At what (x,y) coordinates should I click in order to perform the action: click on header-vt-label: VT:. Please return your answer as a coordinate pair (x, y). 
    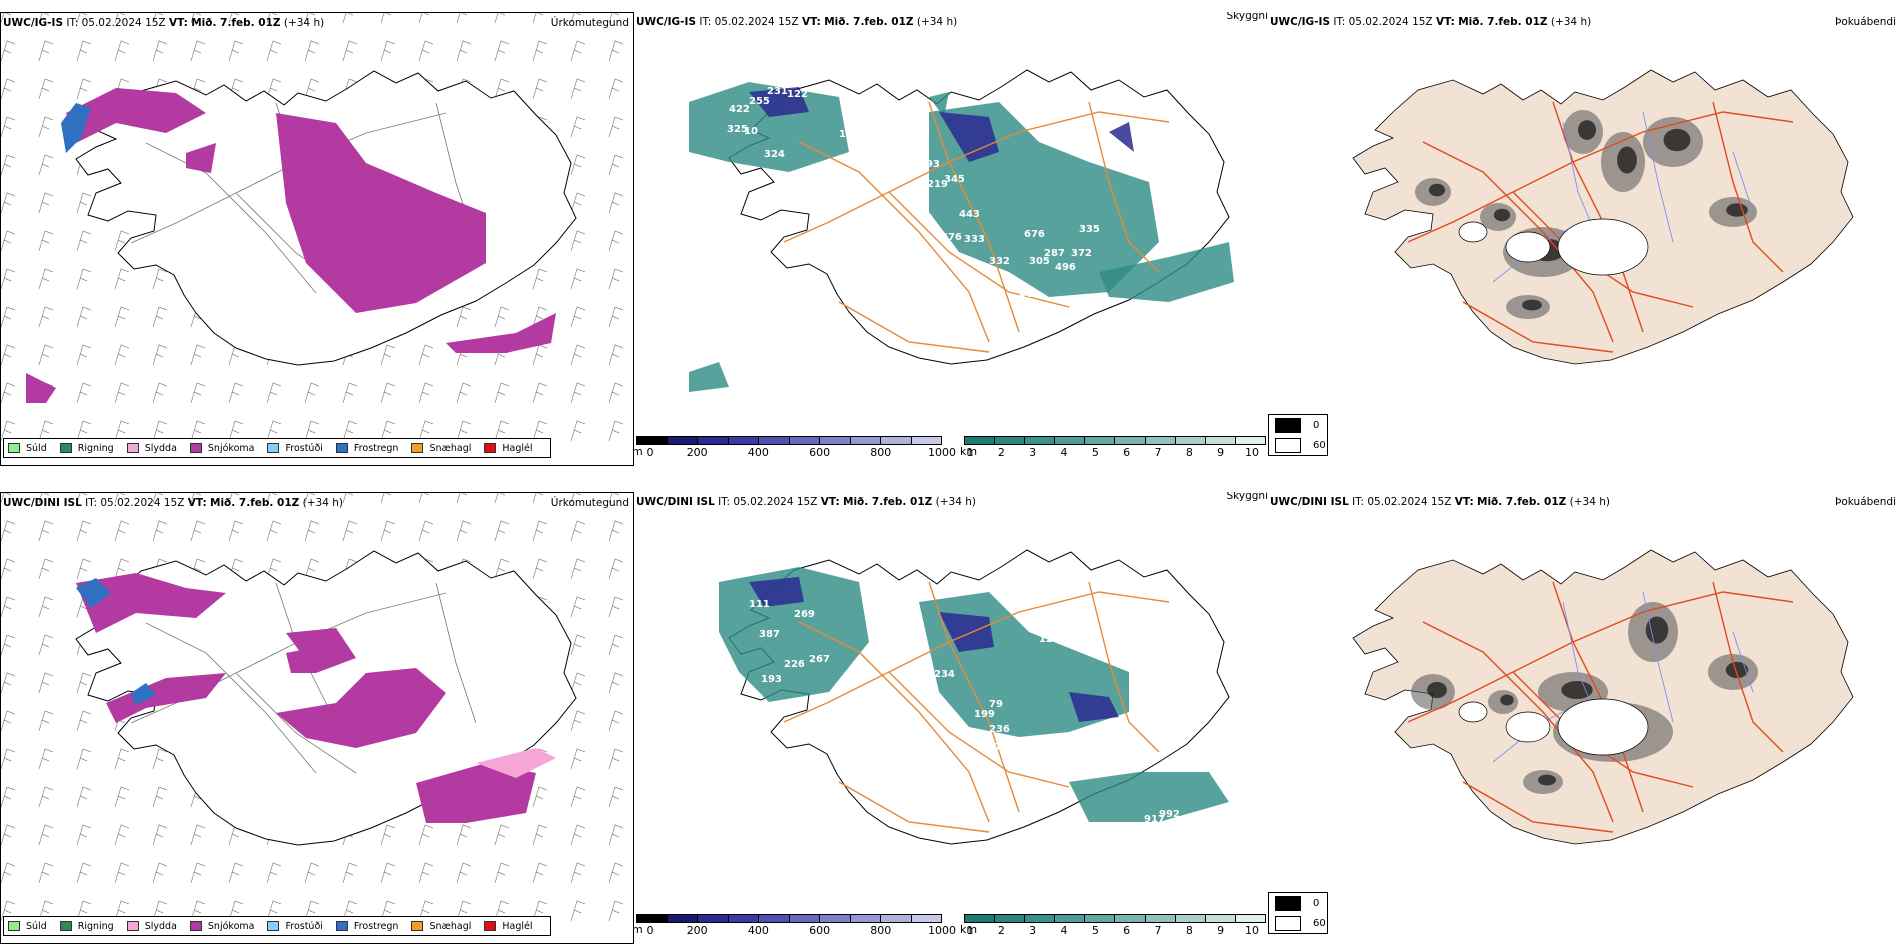
    Looking at the image, I should click on (1464, 502).